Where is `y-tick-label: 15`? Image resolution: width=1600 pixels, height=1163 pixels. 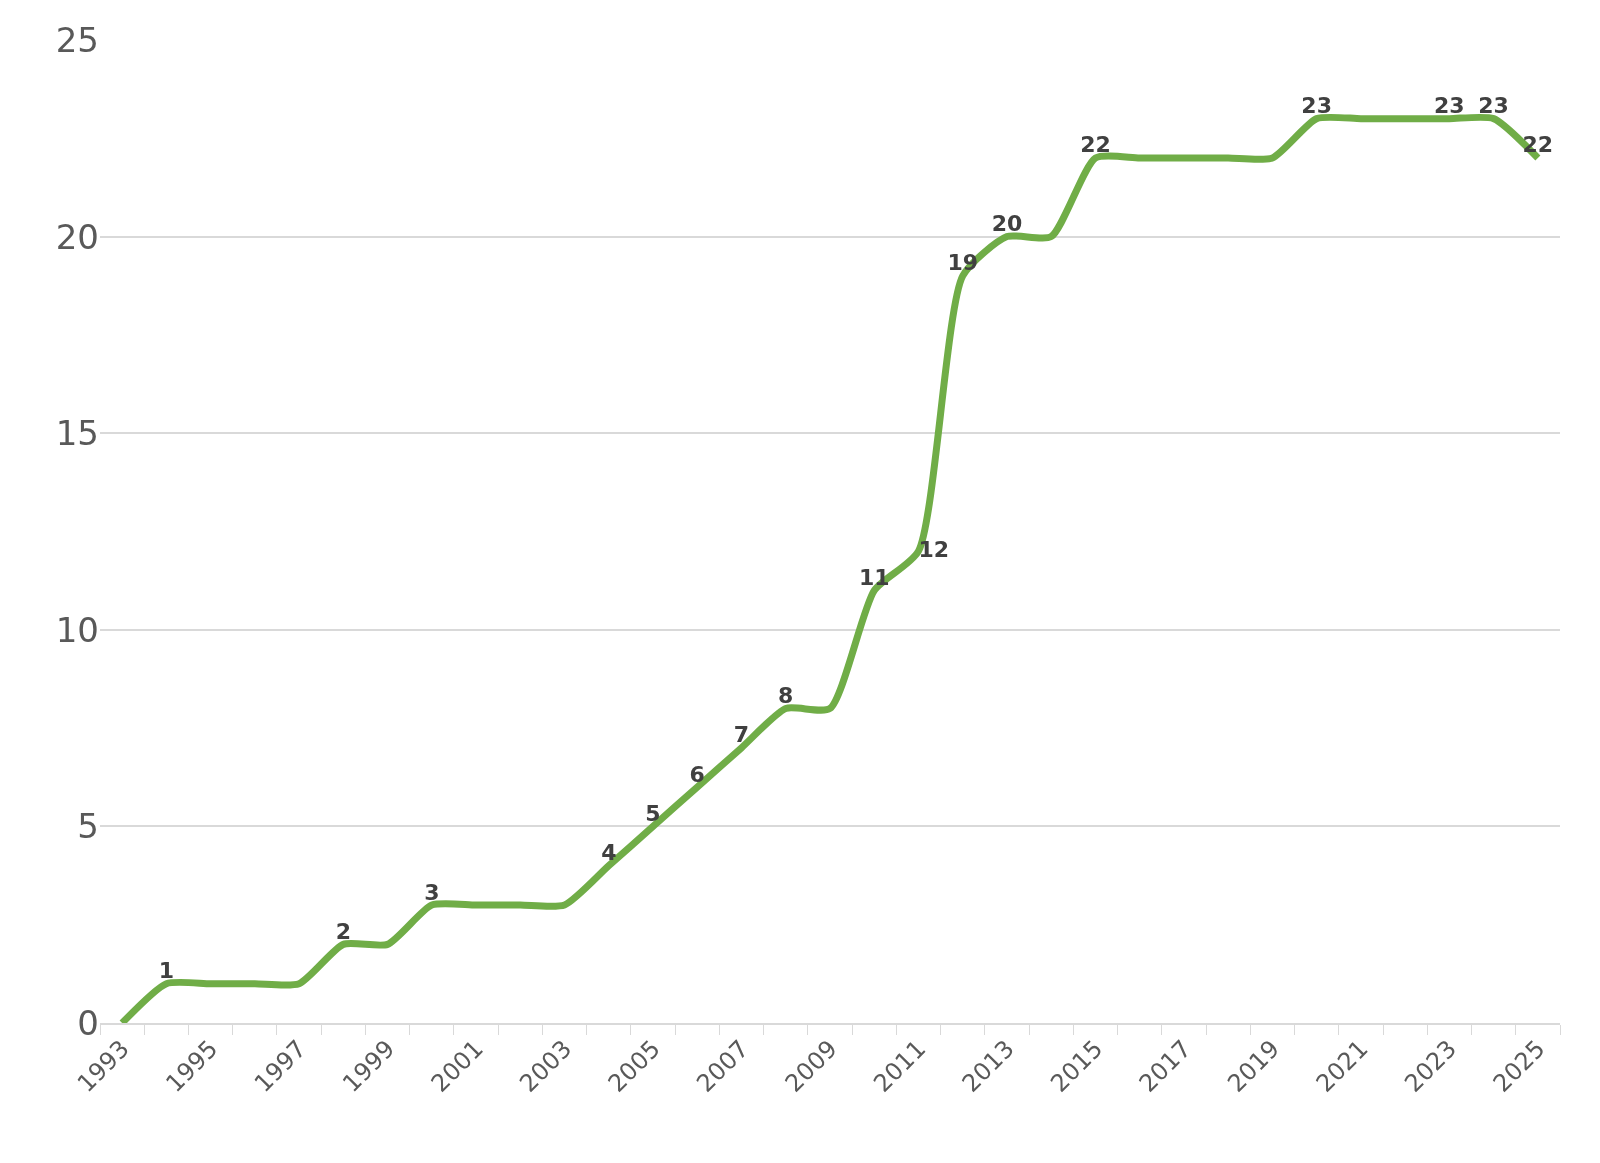
y-tick-label: 15 is located at coordinates (77, 433).